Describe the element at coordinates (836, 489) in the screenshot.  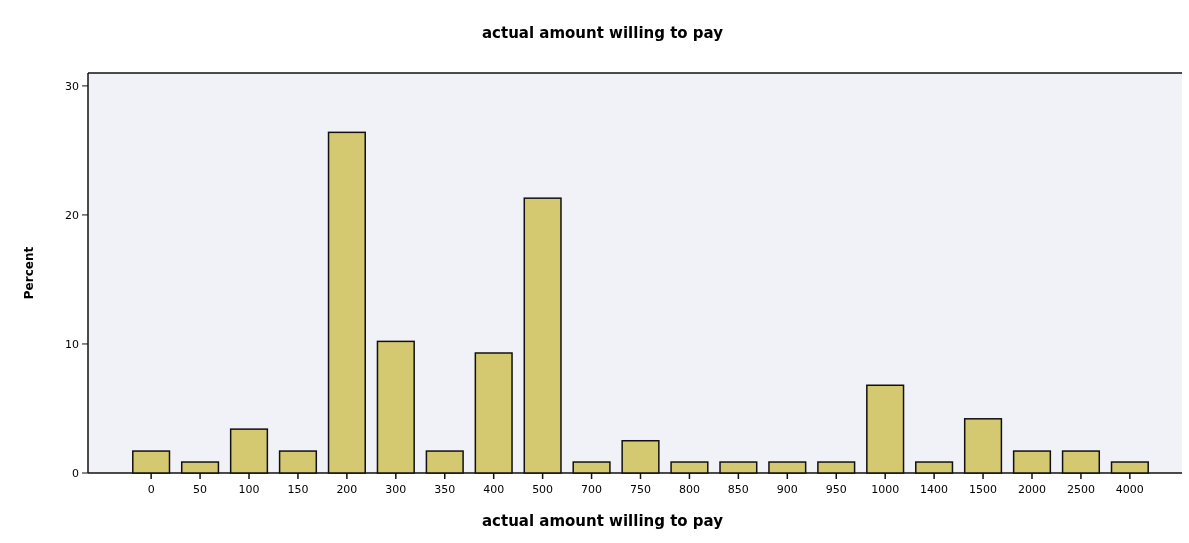
I see `x-tick-label: 950` at that location.